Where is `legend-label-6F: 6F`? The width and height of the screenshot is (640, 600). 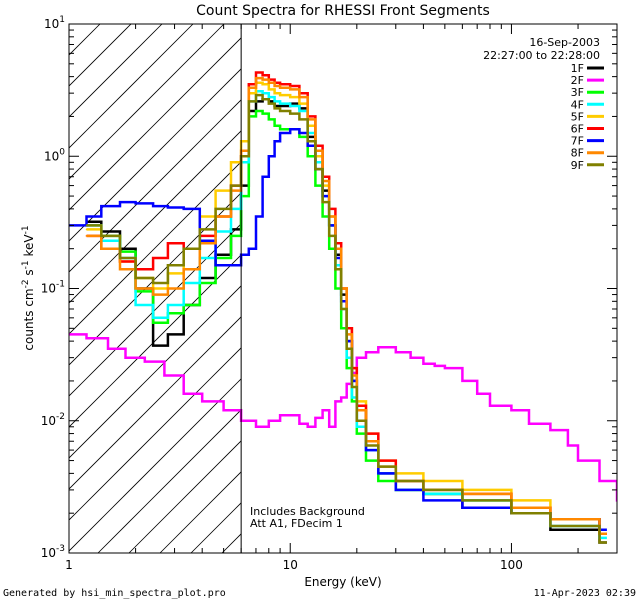
legend-label-6F: 6F is located at coordinates (577, 129).